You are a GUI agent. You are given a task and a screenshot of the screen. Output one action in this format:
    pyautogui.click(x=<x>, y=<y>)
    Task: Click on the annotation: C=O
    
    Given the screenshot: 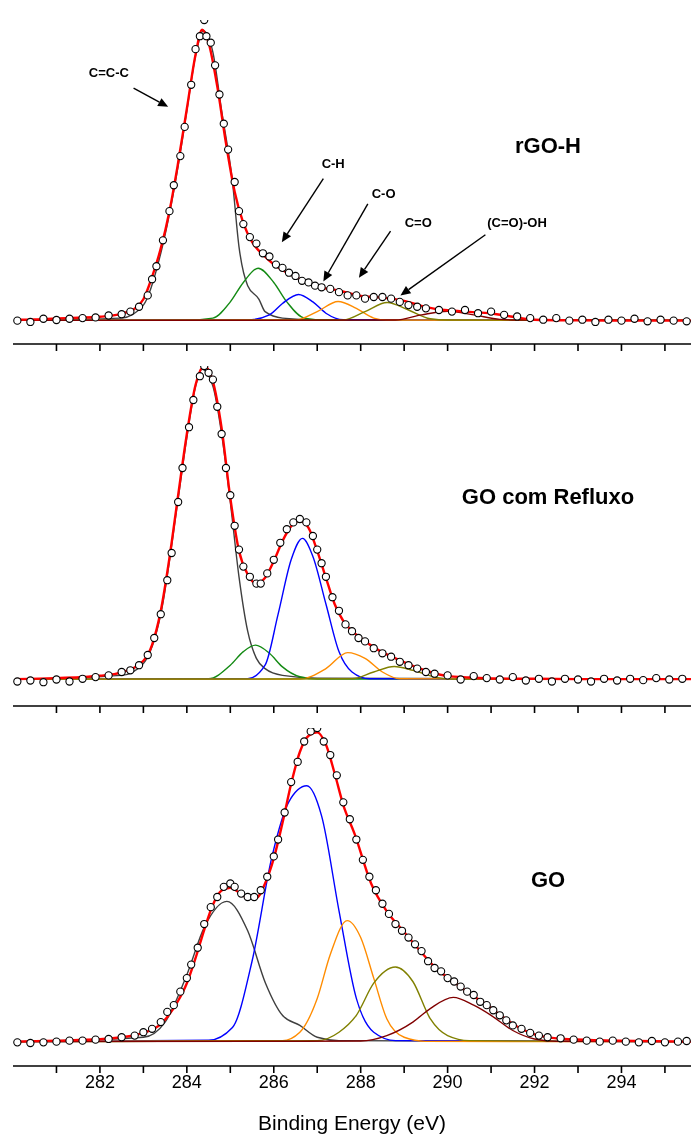 What is the action you would take?
    pyautogui.click(x=418, y=222)
    